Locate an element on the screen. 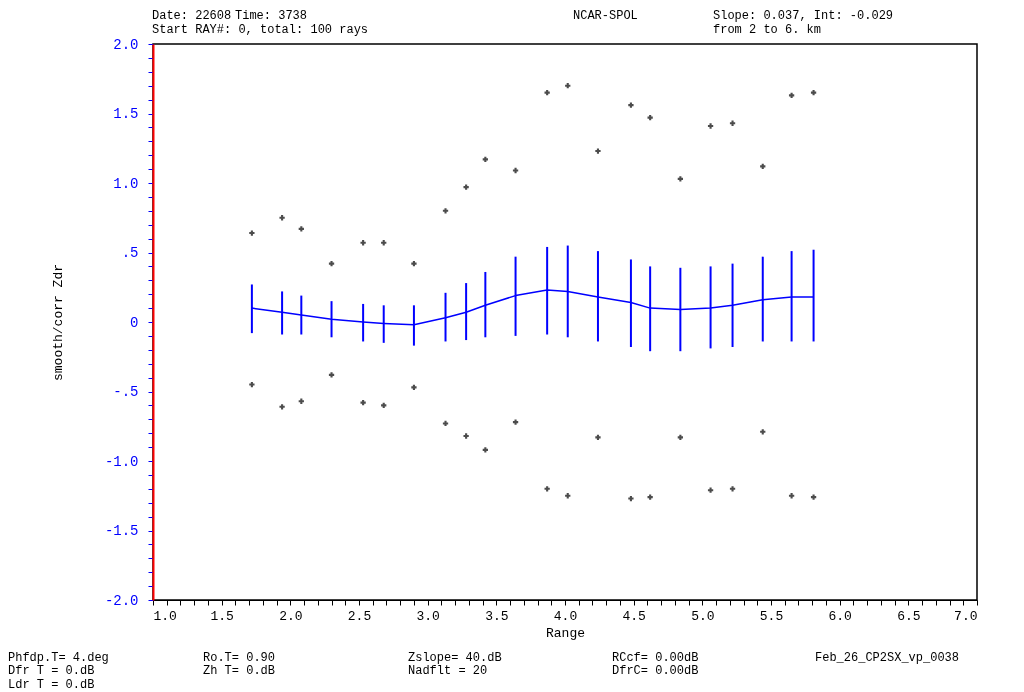  x-tick-label: 2.5 is located at coordinates (359, 616).